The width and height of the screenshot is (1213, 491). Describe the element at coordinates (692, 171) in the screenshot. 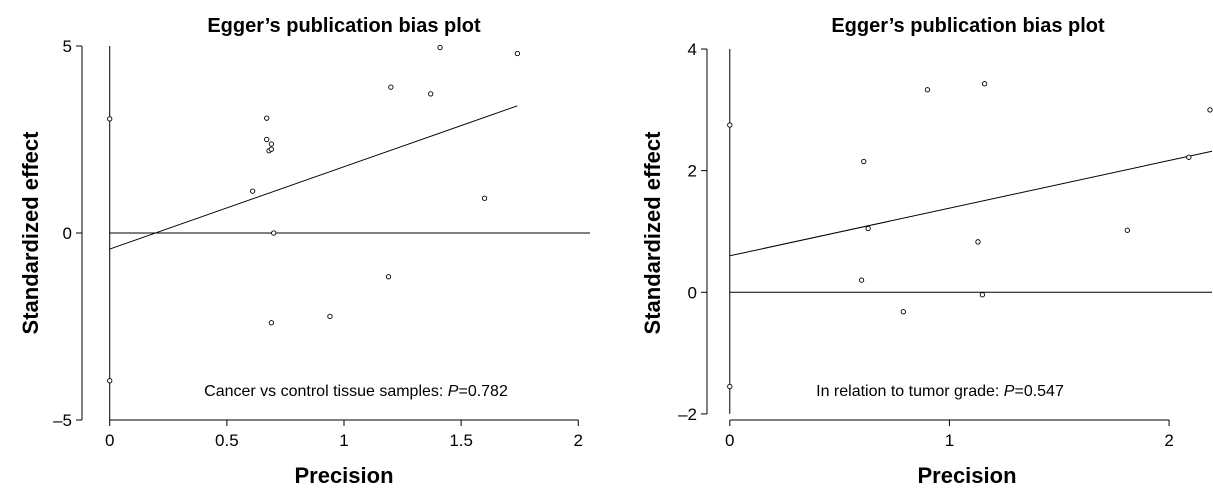

I see `y-tick-label: 2` at that location.